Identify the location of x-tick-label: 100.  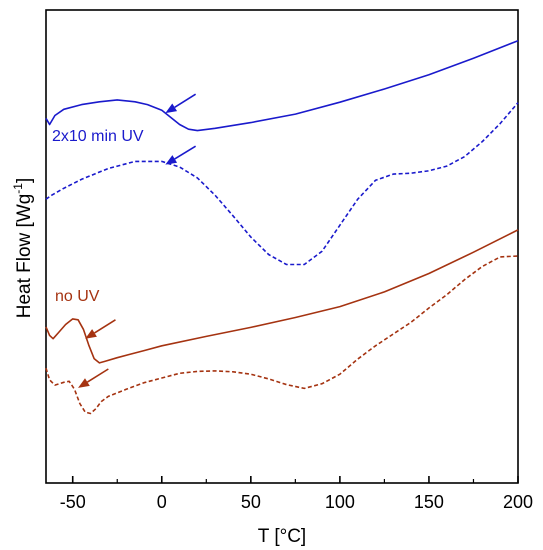
(340, 502).